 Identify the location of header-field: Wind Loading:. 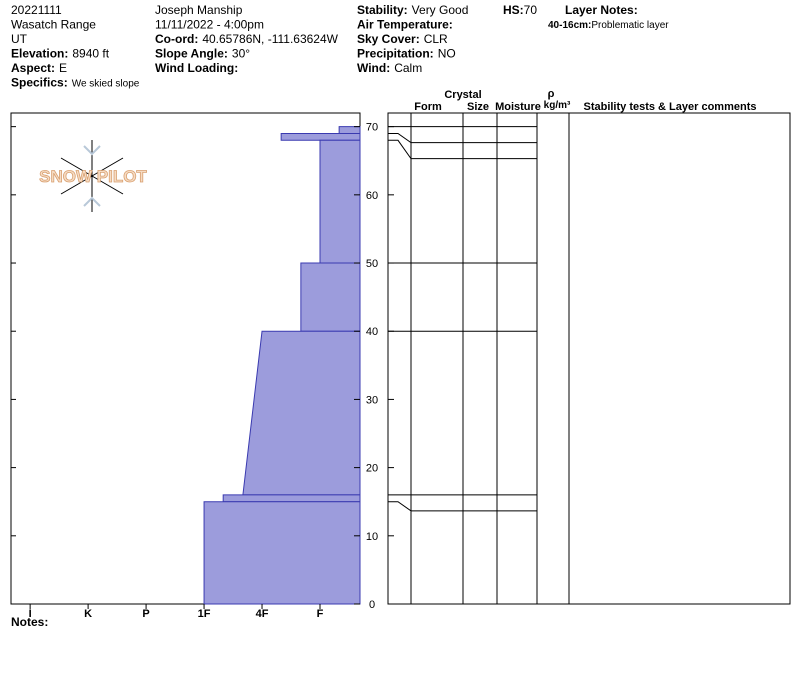
(196, 68).